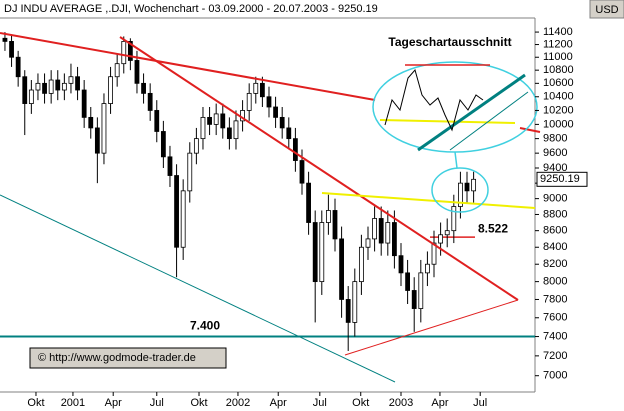 This screenshot has height=411, width=624. What do you see at coordinates (558, 83) in the screenshot?
I see `y-tick-label: 10600` at bounding box center [558, 83].